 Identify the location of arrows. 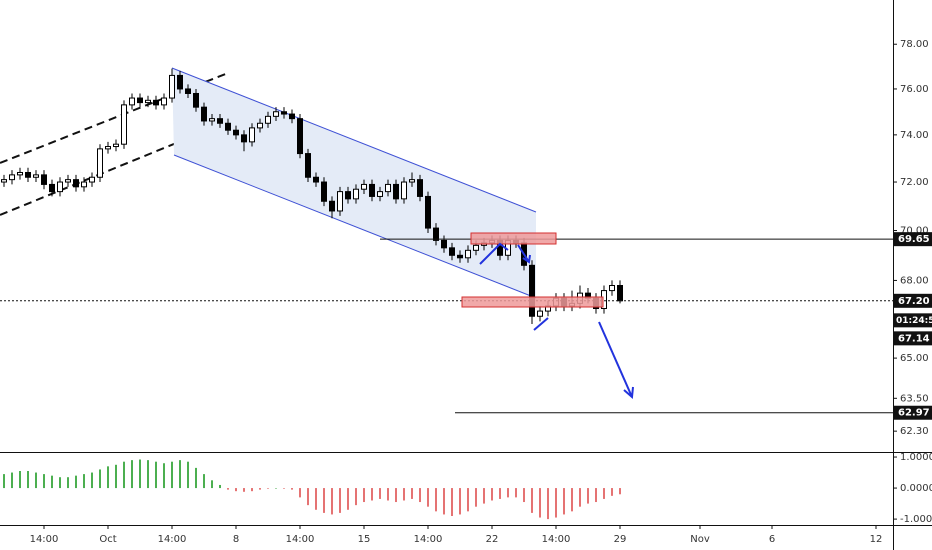
(556, 321).